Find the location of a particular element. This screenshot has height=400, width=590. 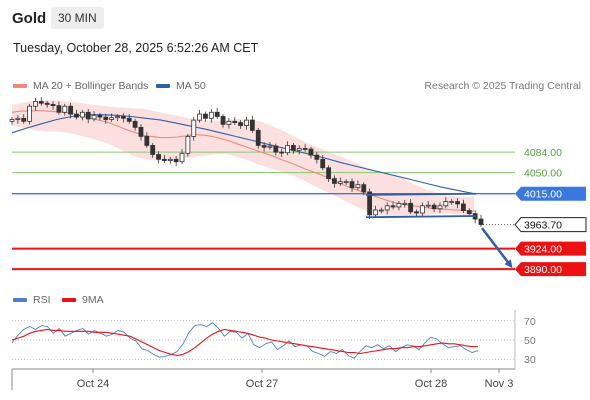

legend-ma20: MA 20 + Bollinger Bands is located at coordinates (80, 86).